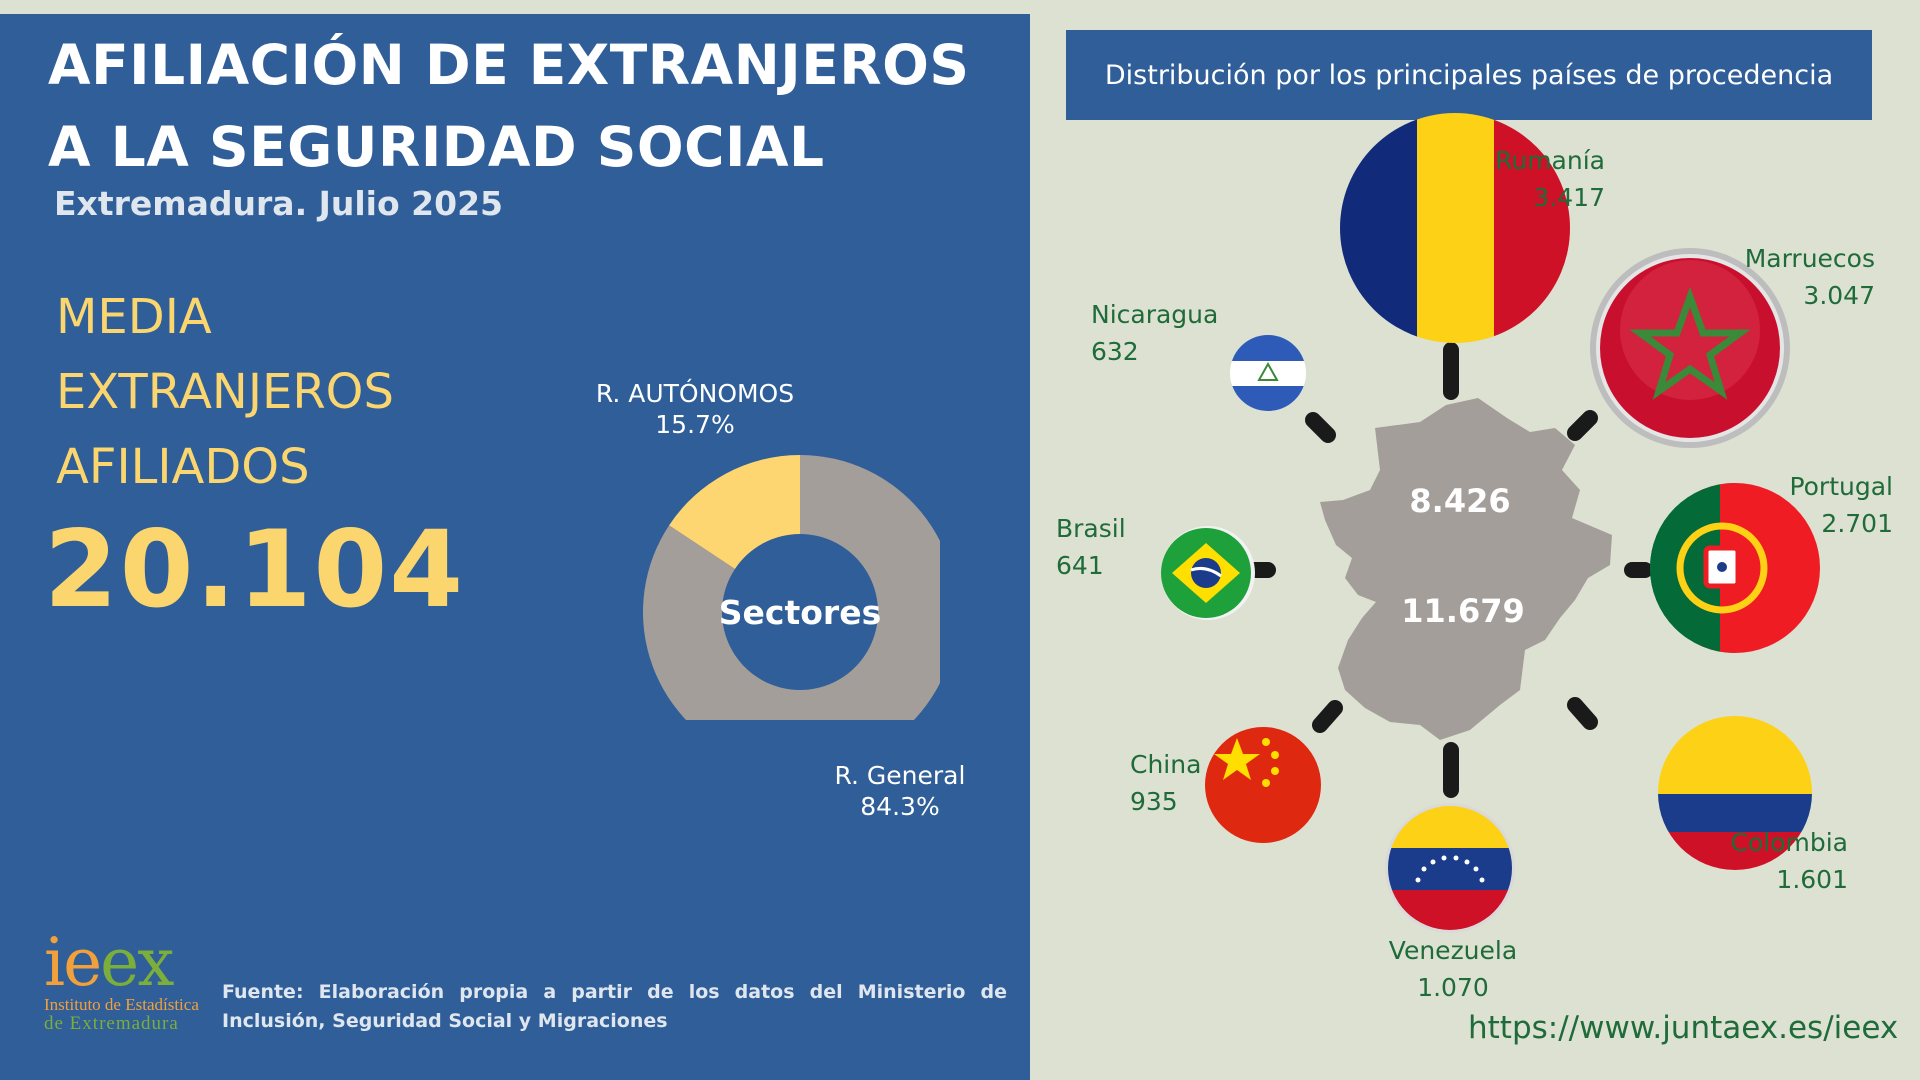  Describe the element at coordinates (1115, 351) in the screenshot. I see `nicaragua-value: 632` at that location.